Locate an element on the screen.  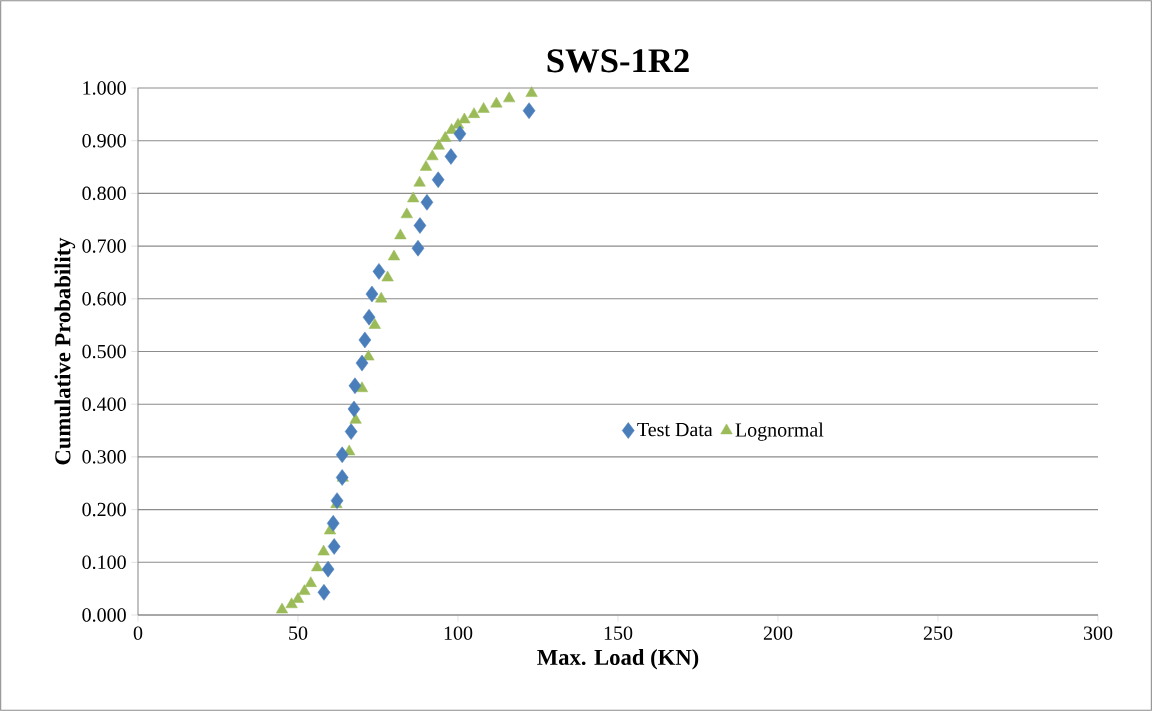
x-tick-label: 50 is located at coordinates (298, 633).